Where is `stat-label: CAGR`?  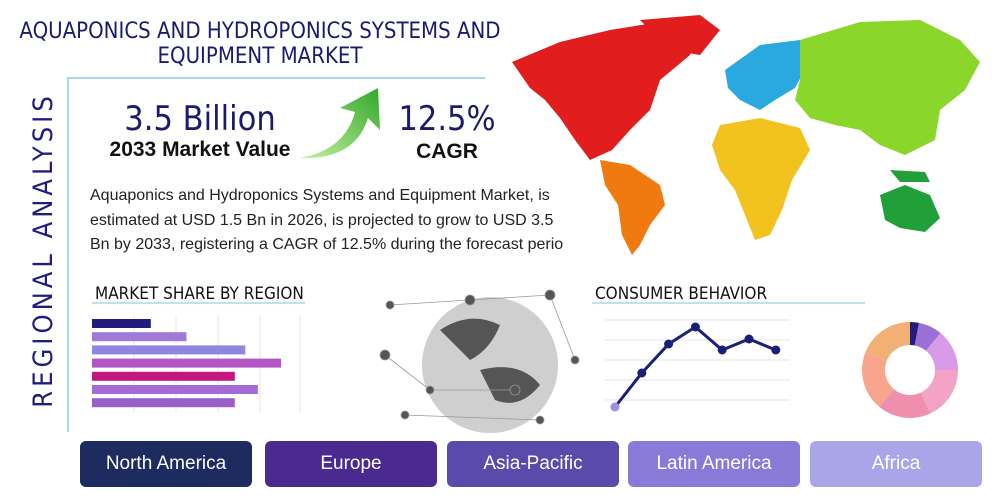
stat-label: CAGR is located at coordinates (447, 151).